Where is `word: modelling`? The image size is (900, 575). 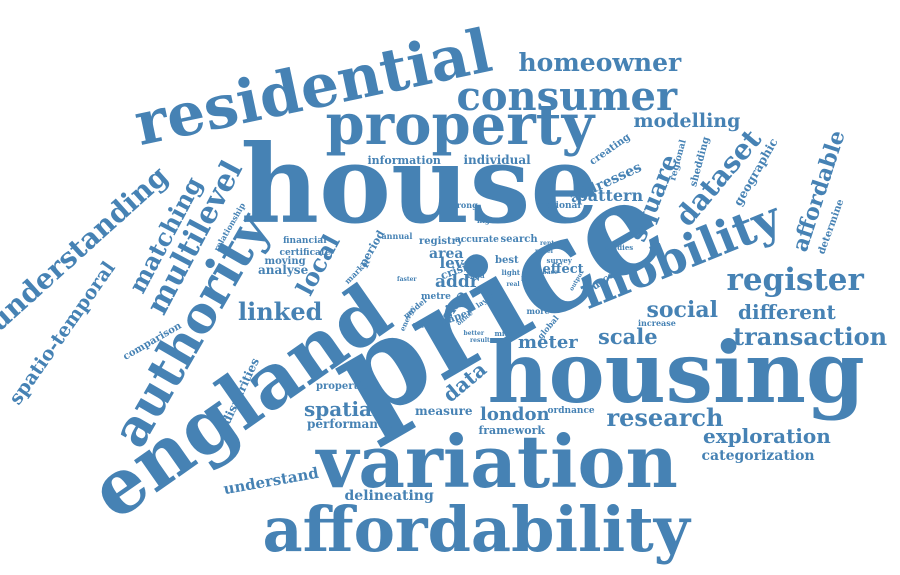
word: modelling is located at coordinates (687, 120).